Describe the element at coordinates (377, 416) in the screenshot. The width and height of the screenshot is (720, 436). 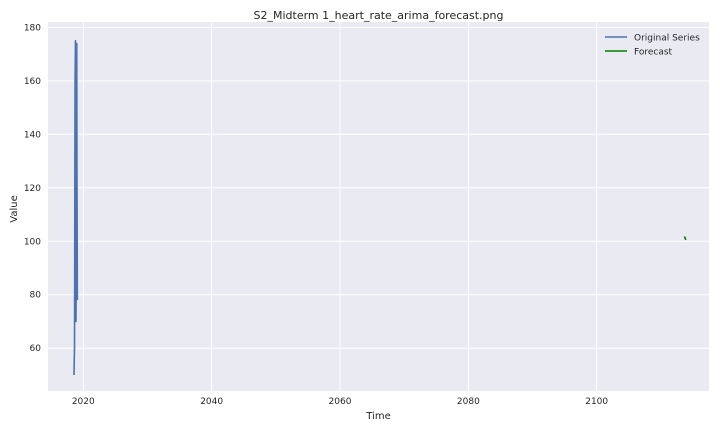
I see `x-axis-label: Time` at that location.